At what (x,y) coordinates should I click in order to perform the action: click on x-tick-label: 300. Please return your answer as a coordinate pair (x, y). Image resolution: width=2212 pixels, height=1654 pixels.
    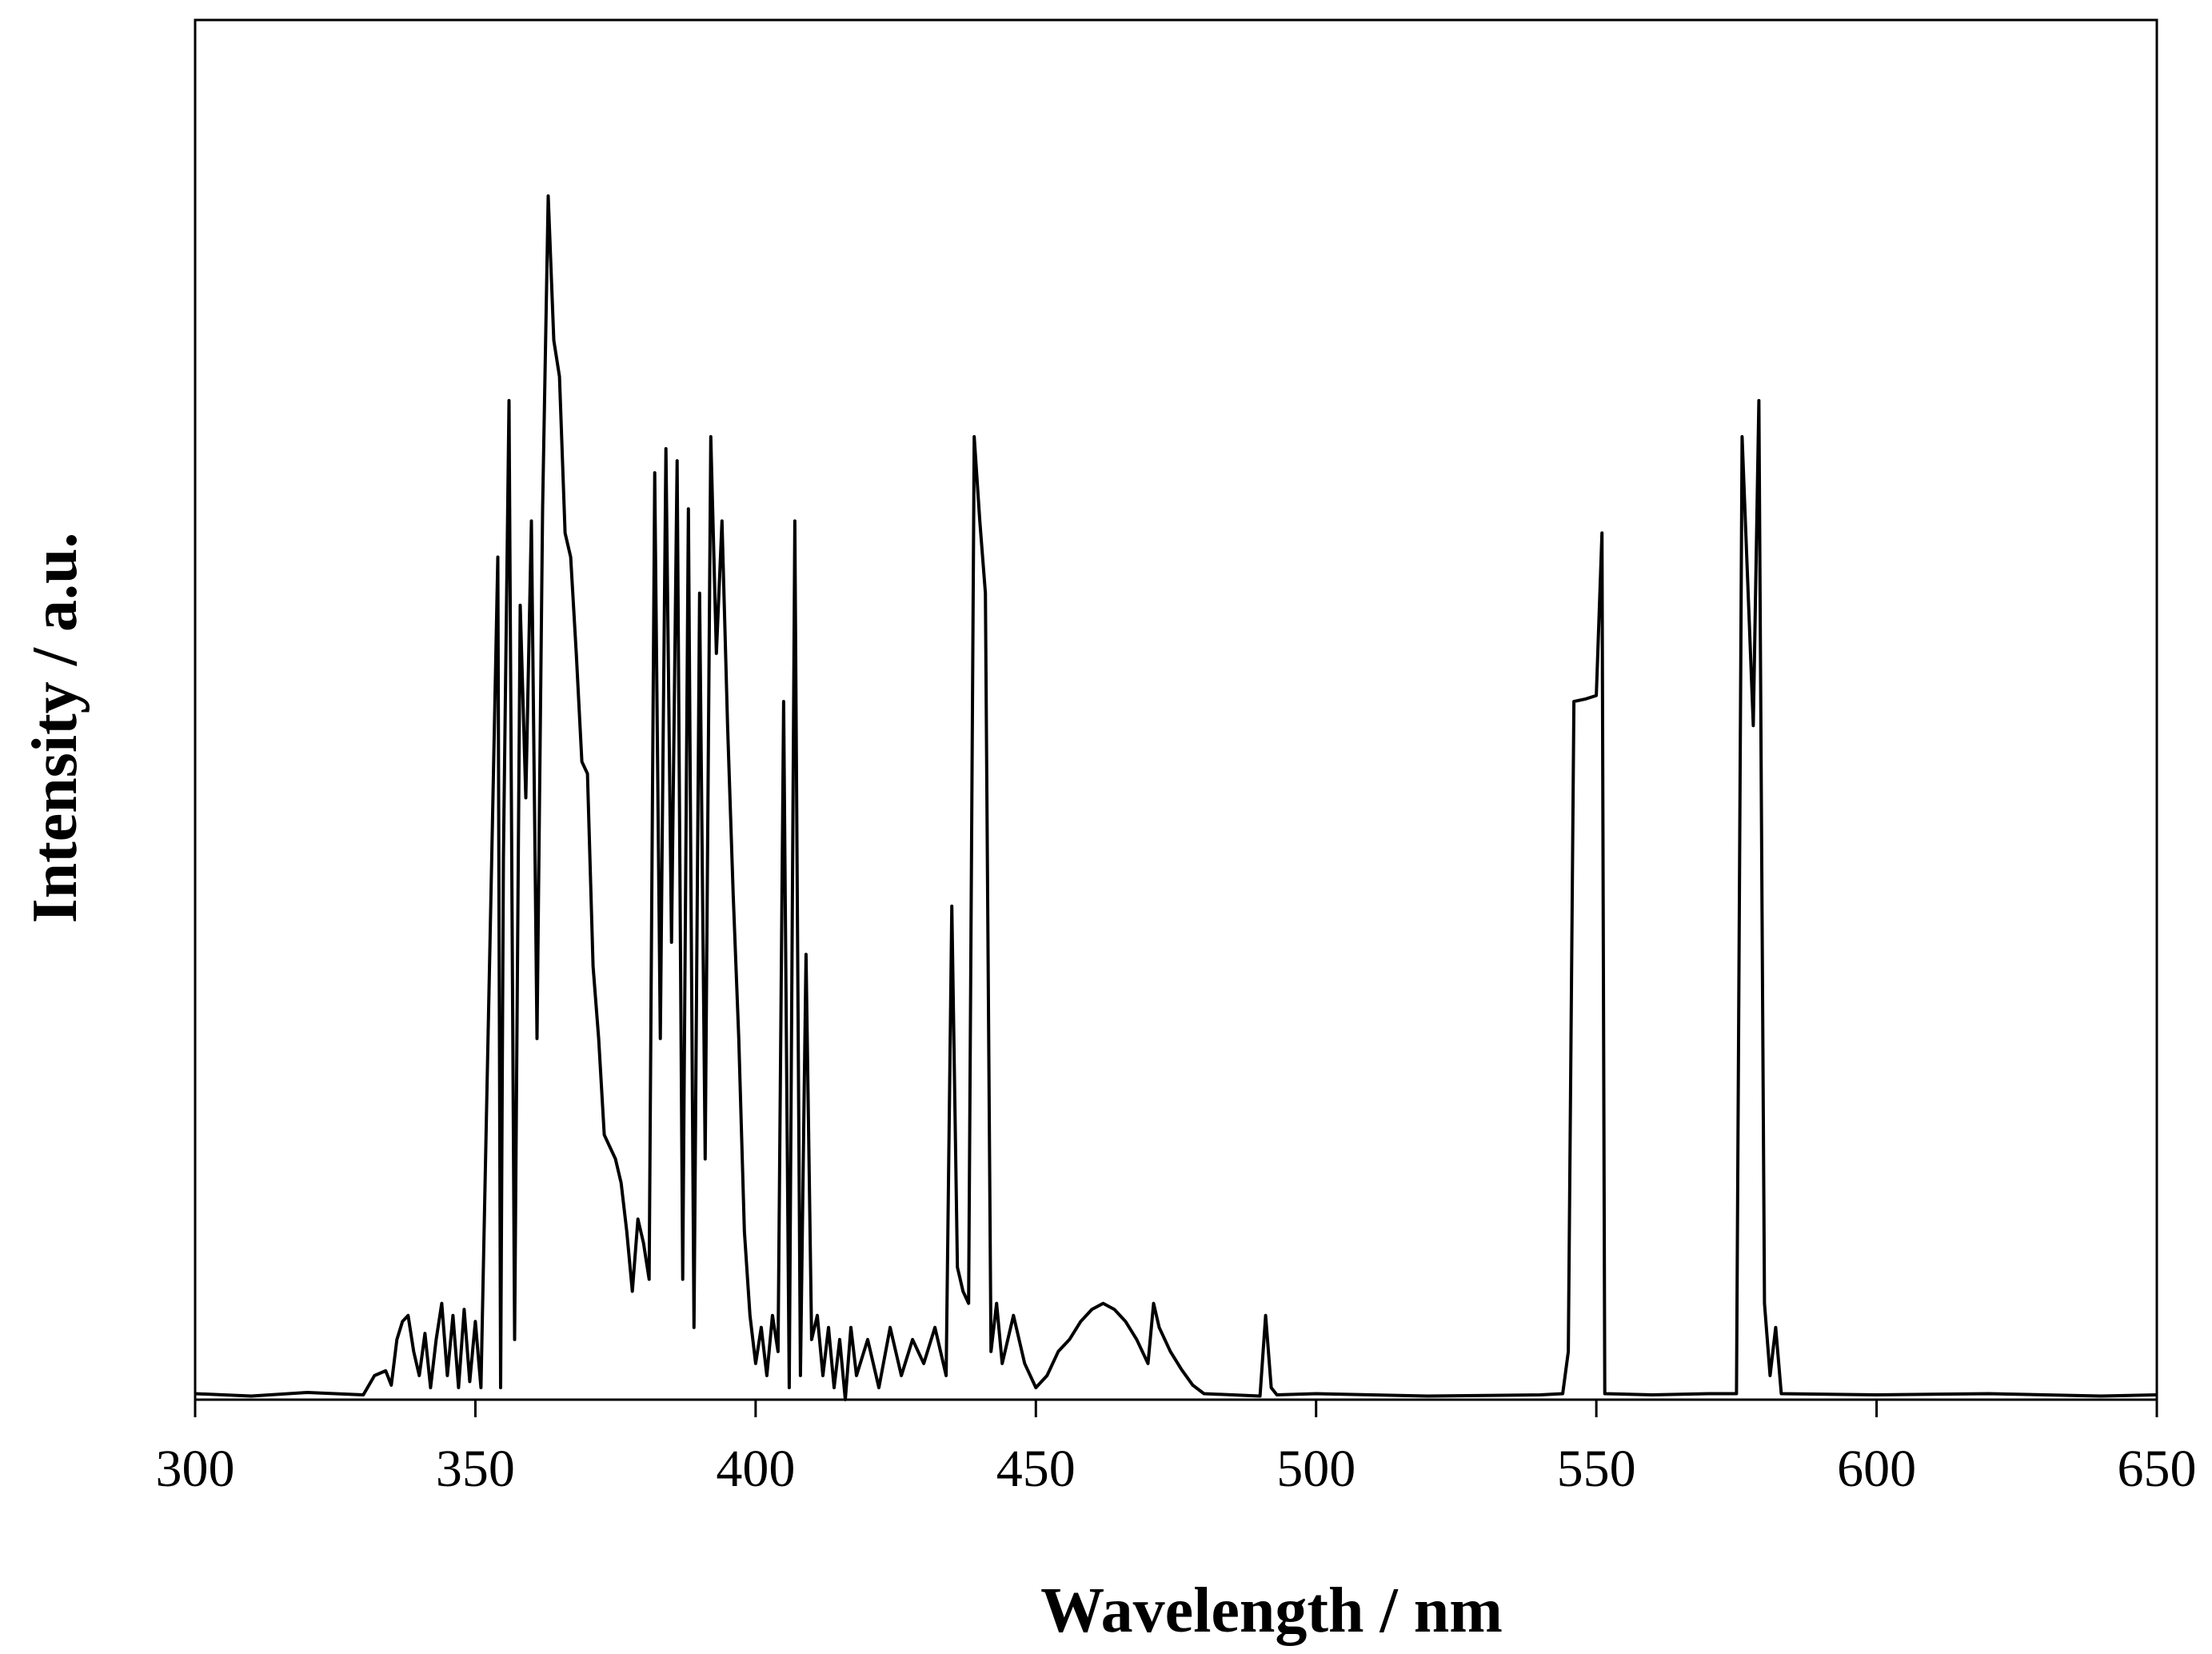
    Looking at the image, I should click on (195, 1469).